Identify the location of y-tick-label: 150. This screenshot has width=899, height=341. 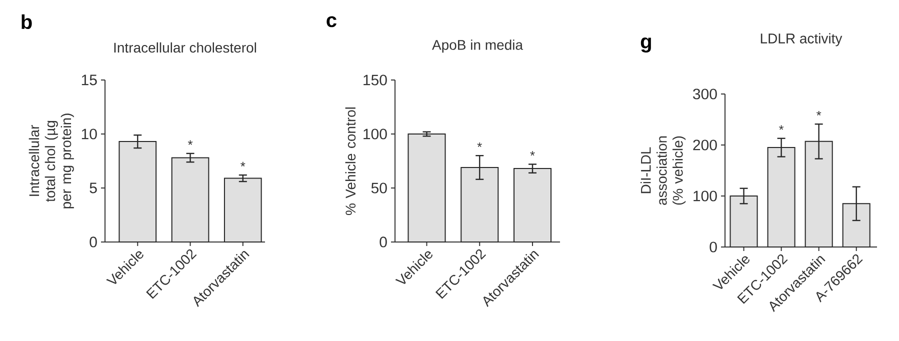
(375, 80).